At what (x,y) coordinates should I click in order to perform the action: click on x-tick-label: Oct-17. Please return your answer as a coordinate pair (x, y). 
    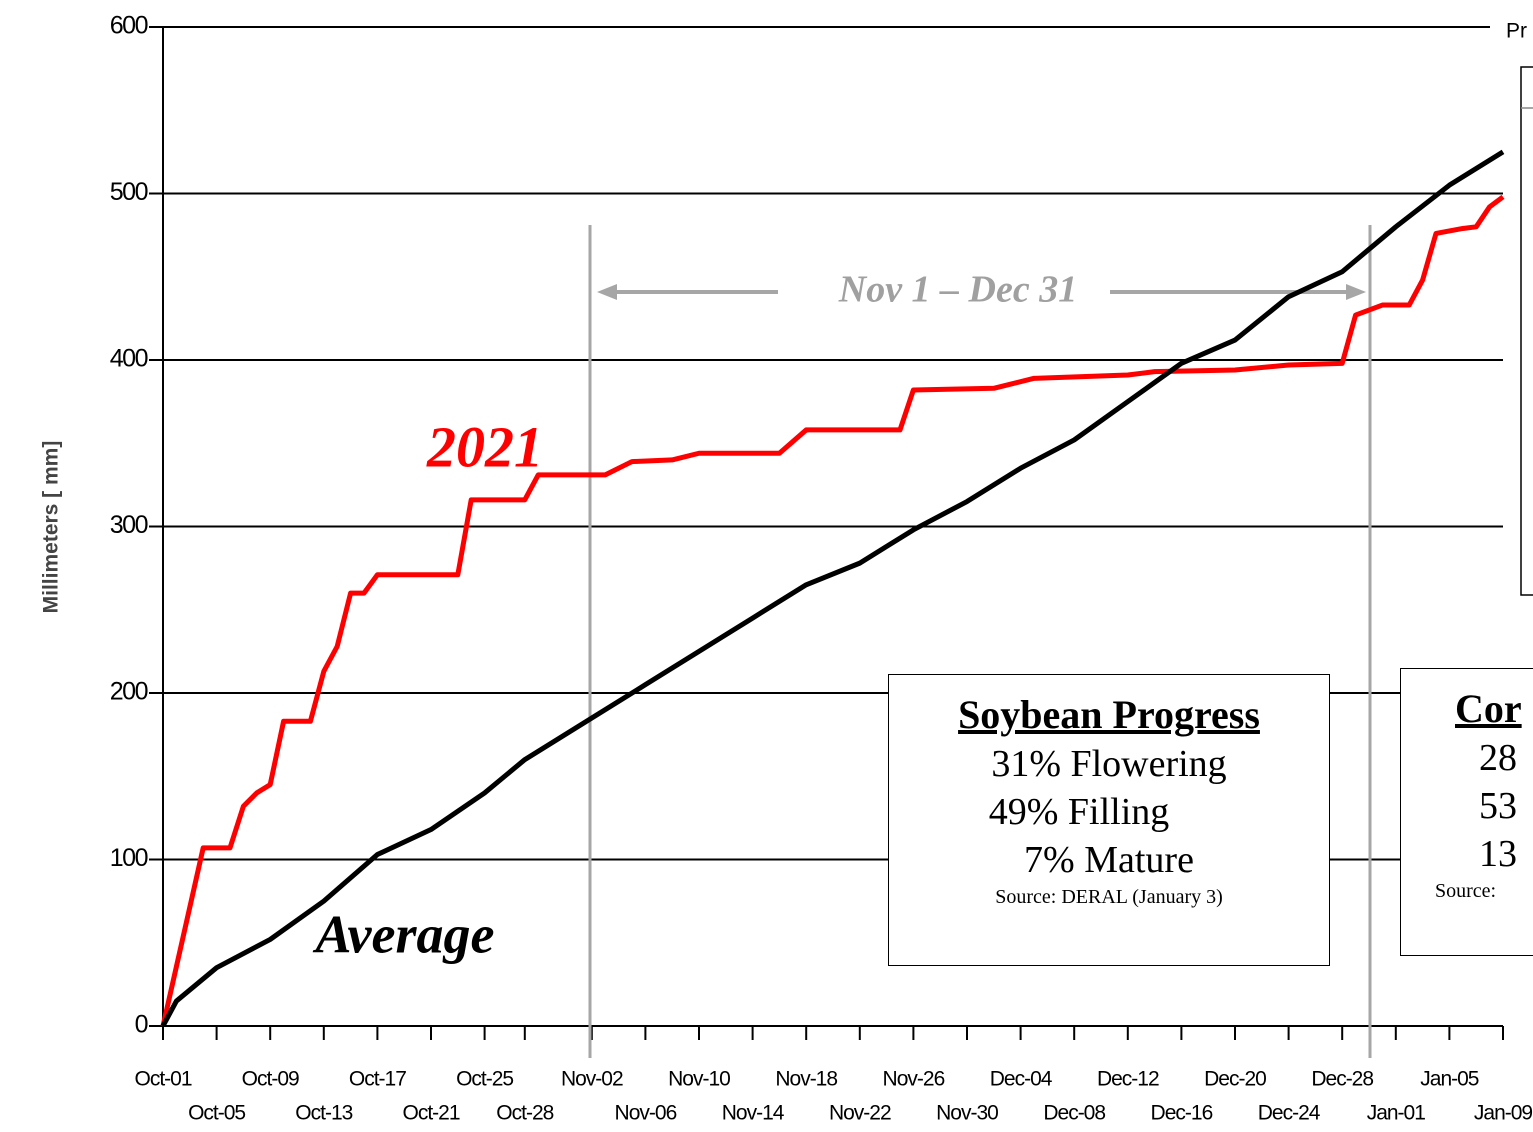
    Looking at the image, I should click on (377, 1079).